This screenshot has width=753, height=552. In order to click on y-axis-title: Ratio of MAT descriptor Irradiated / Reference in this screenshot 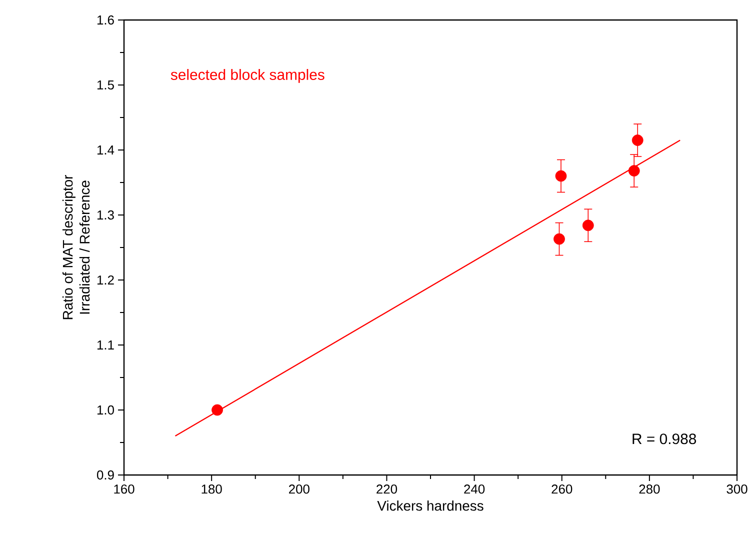, I will do `click(76, 247)`.